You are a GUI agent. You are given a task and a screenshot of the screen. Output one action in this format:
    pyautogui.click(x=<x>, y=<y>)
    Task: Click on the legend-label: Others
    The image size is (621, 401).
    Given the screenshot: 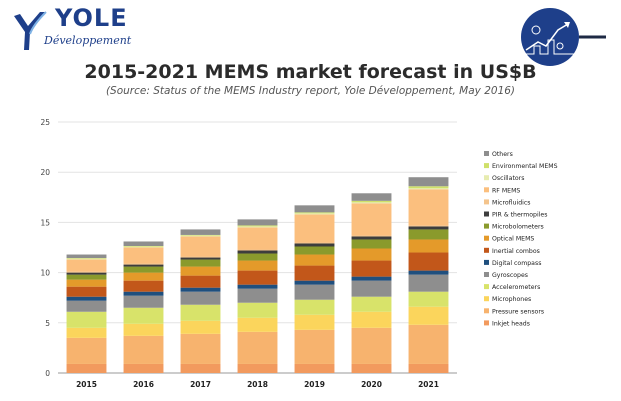 What is the action you would take?
    pyautogui.click(x=502, y=154)
    